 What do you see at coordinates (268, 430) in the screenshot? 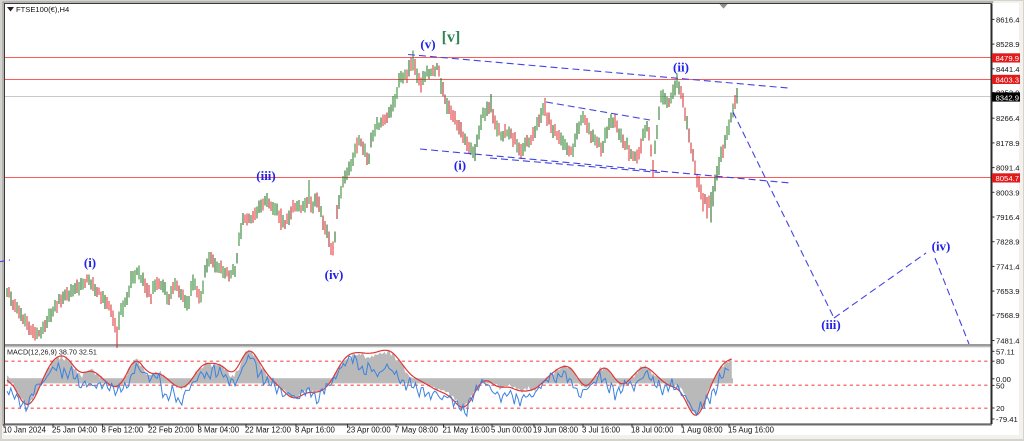
I see `svg-text: 22 Mar 12:00` at bounding box center [268, 430].